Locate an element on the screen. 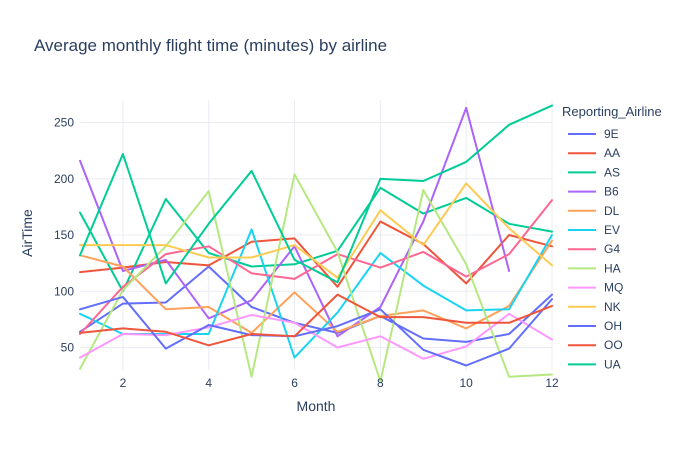 This screenshot has height=450, width=700. legend-label: UA is located at coordinates (612, 364).